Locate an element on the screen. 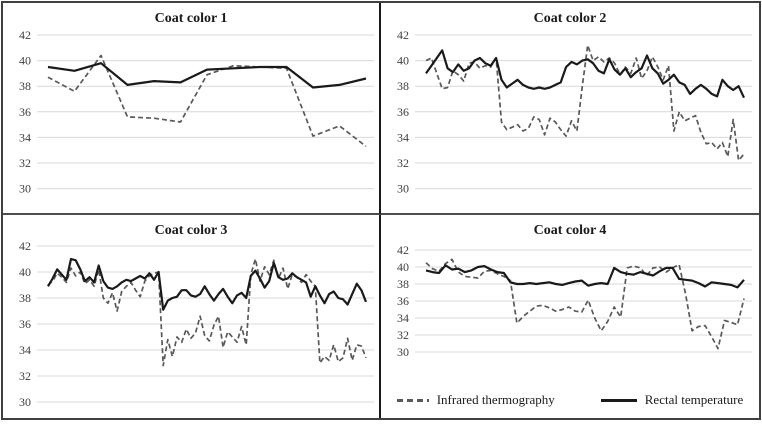  panel-title-coat-color-2: Coat color 2 is located at coordinates (570, 18).